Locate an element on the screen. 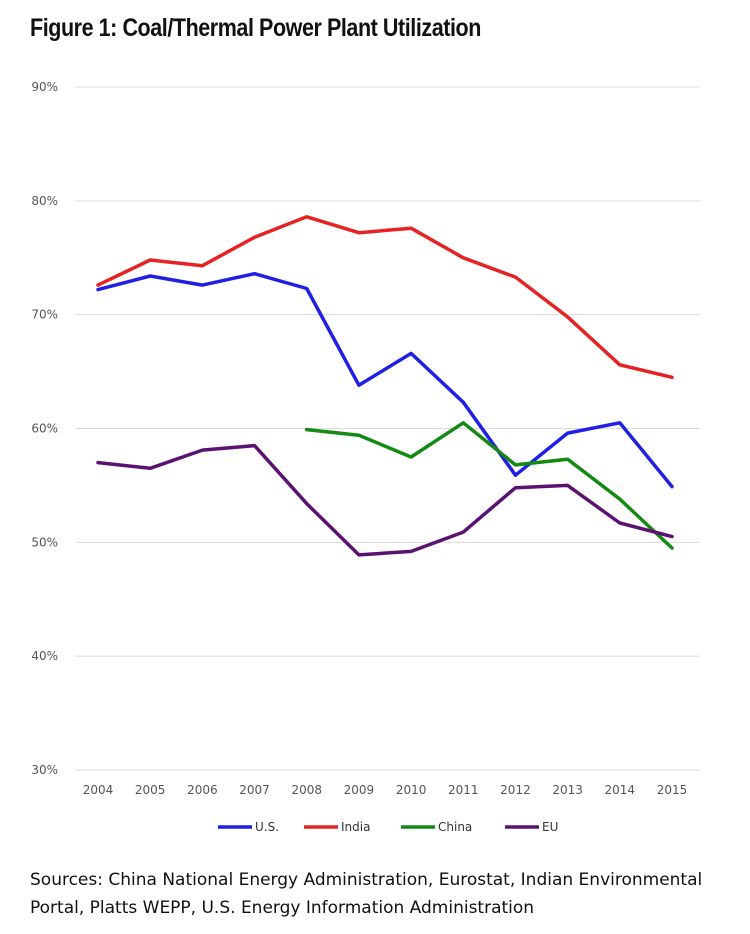 This screenshot has height=934, width=750. x-tick-label: 2015 is located at coordinates (672, 790).